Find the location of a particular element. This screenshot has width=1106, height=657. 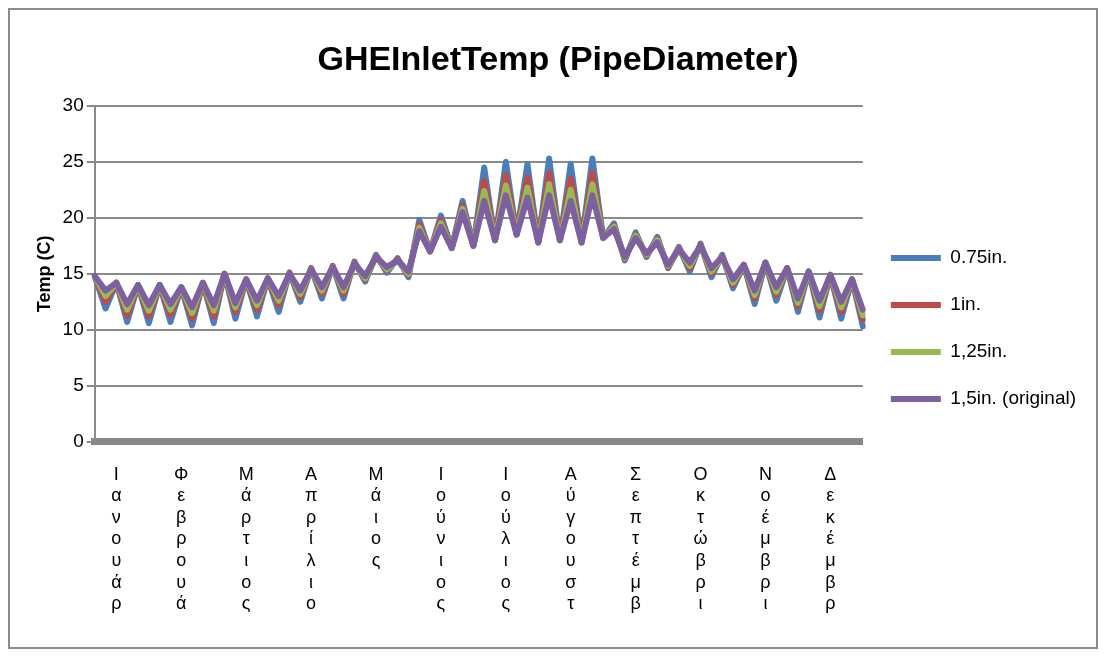

x-tick-label: Απρίλιο is located at coordinates (311, 538).